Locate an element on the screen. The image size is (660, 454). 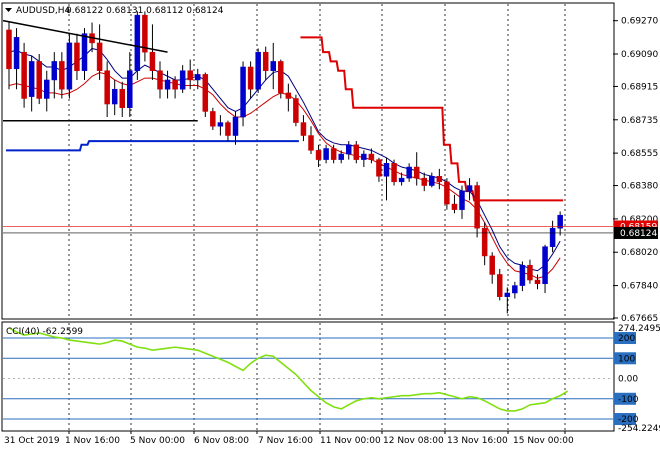
time-tick-label: 11 Nov 00:00 is located at coordinates (350, 441).